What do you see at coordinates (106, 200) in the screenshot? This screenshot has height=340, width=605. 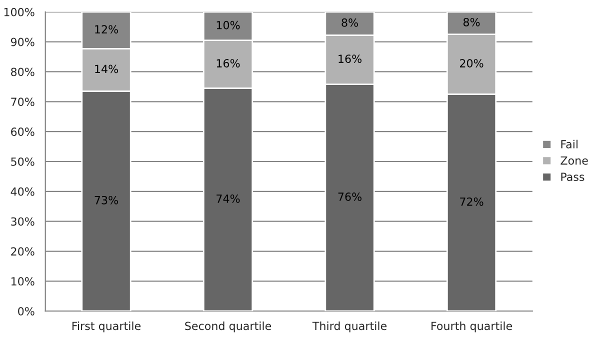 I see `data-label: 73%` at bounding box center [106, 200].